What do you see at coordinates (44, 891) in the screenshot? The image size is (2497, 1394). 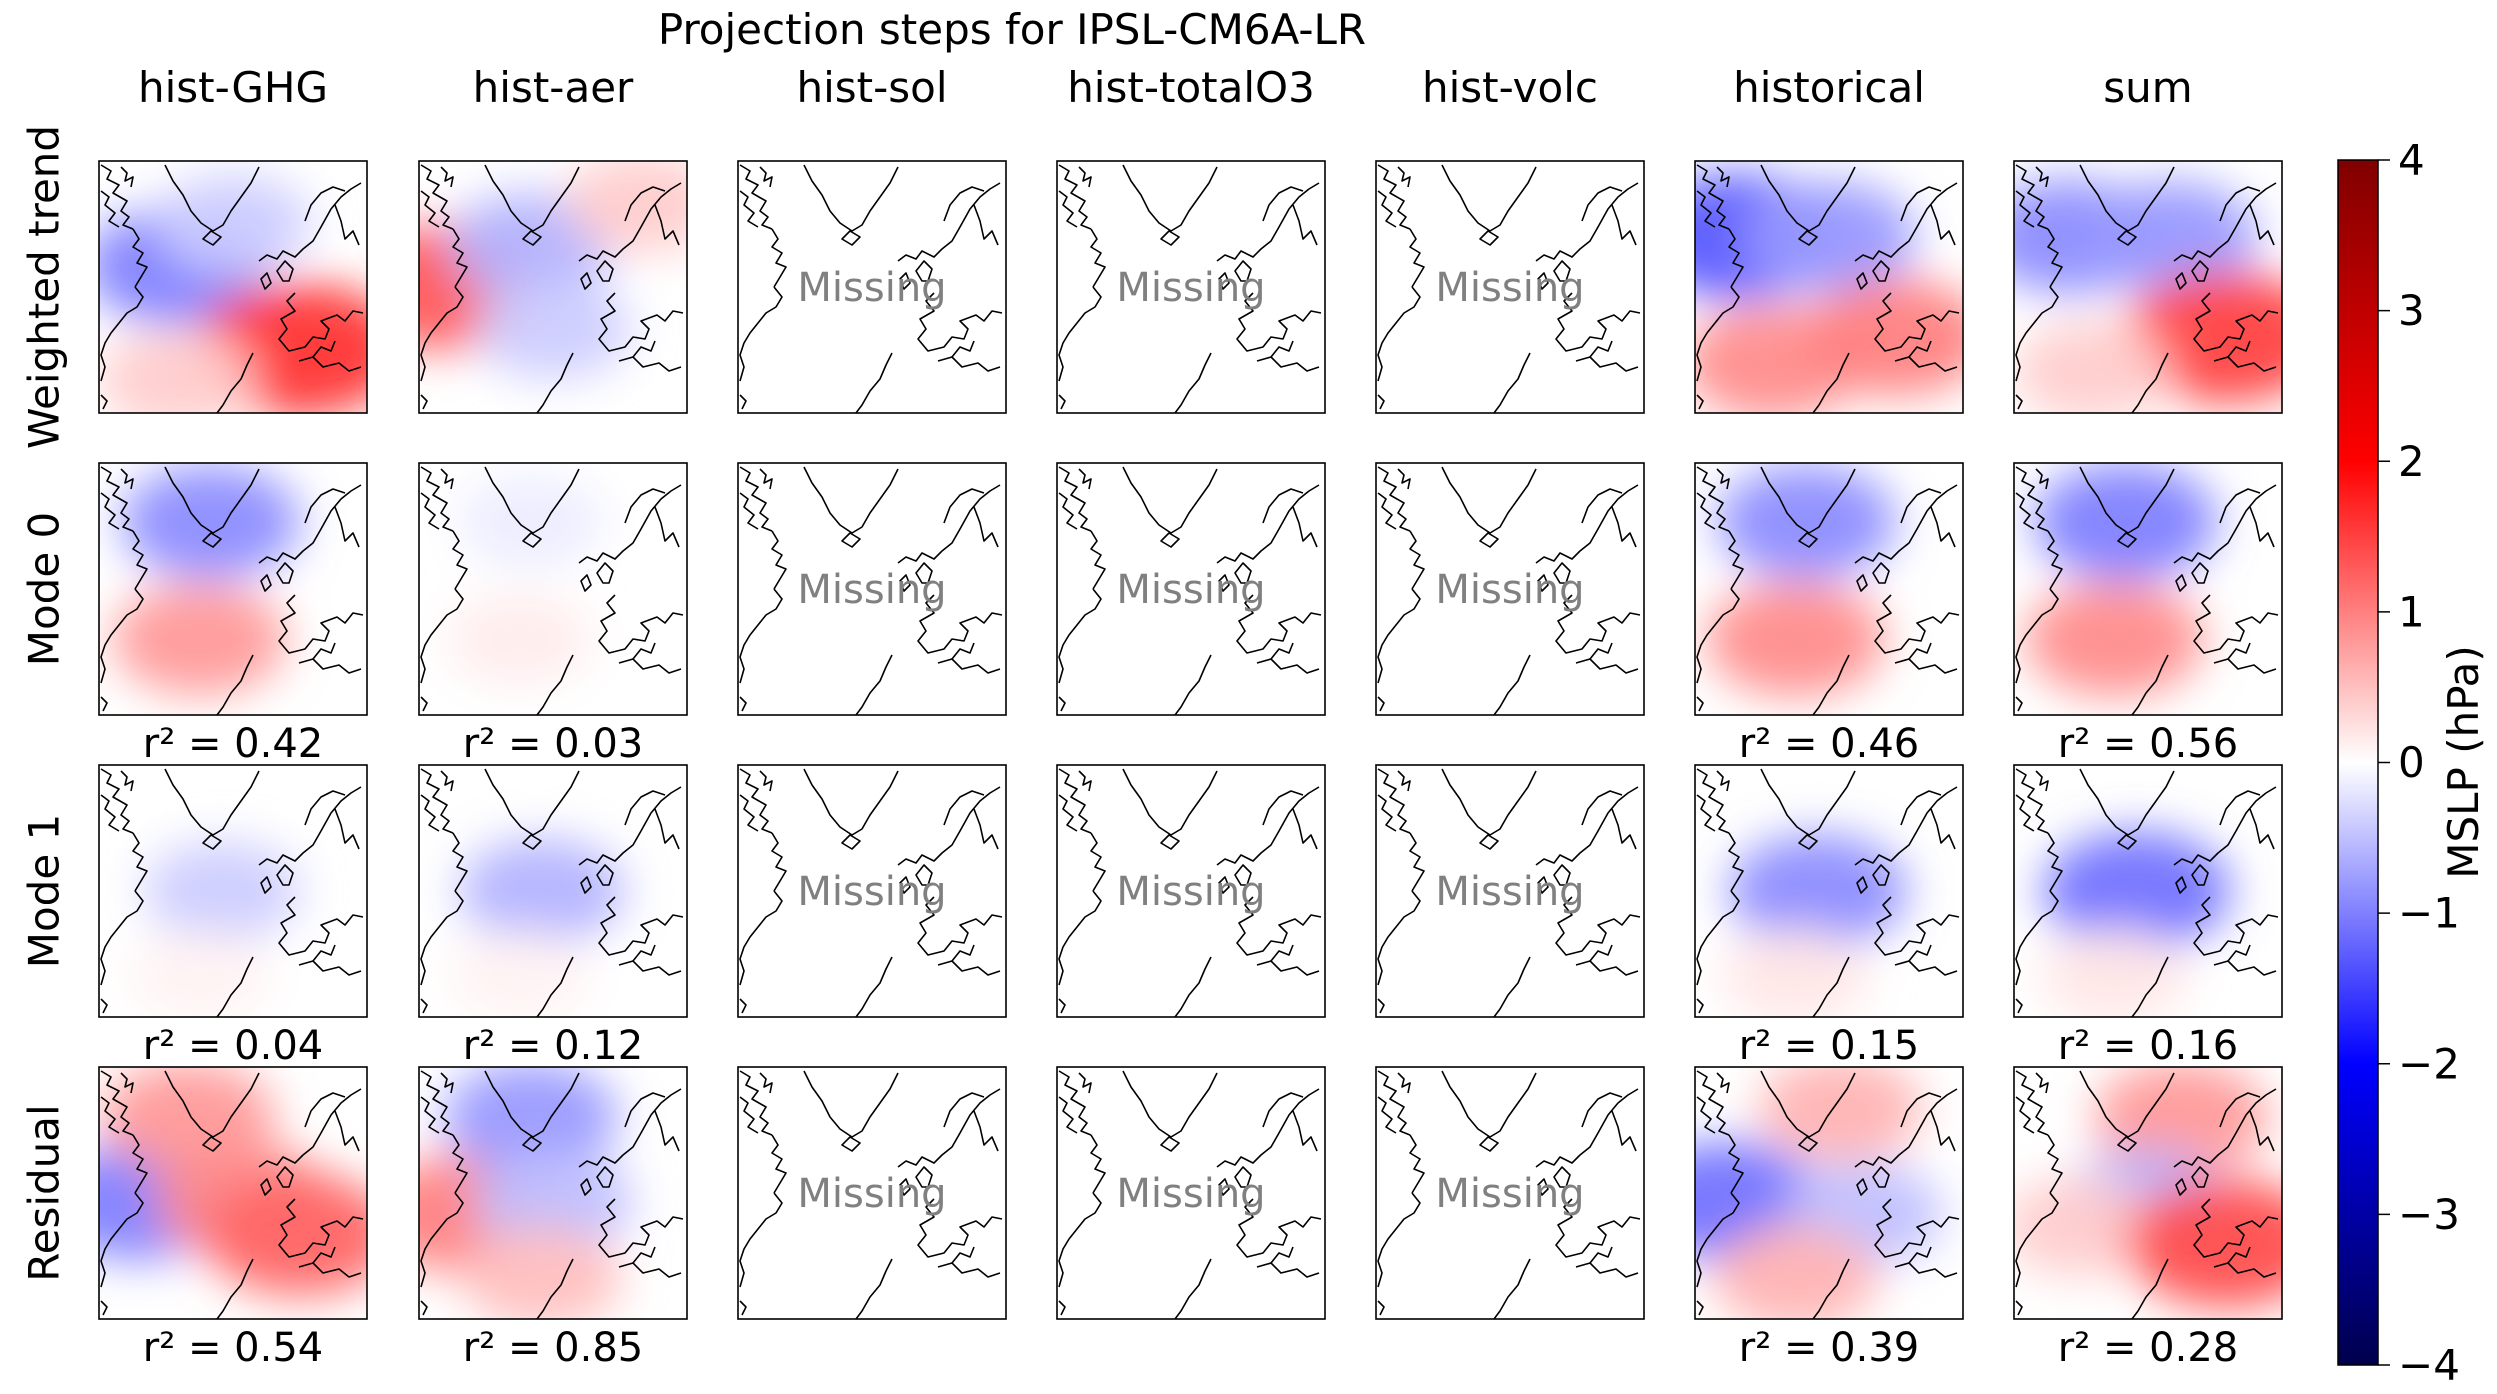 I see `row-header: Mode 1` at bounding box center [44, 891].